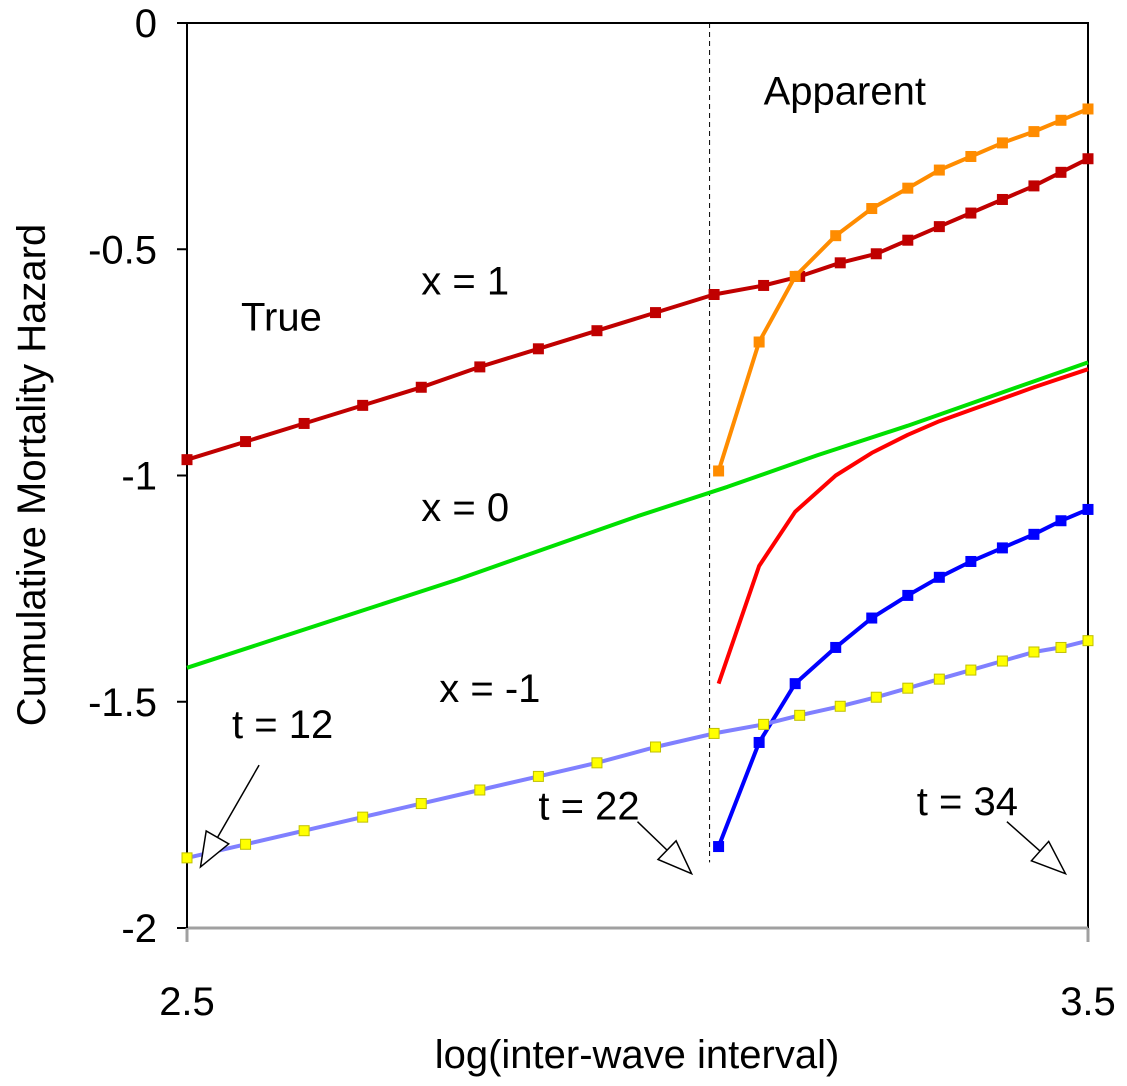 The width and height of the screenshot is (1127, 1086). What do you see at coordinates (1088, 1002) in the screenshot?
I see `x-tick-label: 3.5` at bounding box center [1088, 1002].